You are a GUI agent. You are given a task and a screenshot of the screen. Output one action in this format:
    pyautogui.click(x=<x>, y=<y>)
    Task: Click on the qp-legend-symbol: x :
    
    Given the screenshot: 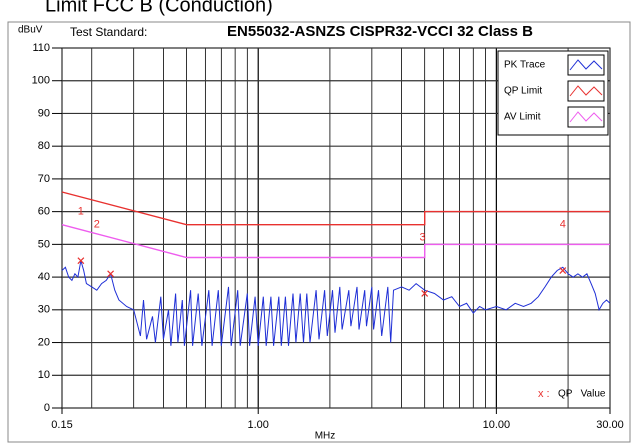 What is the action you would take?
    pyautogui.click(x=544, y=394)
    